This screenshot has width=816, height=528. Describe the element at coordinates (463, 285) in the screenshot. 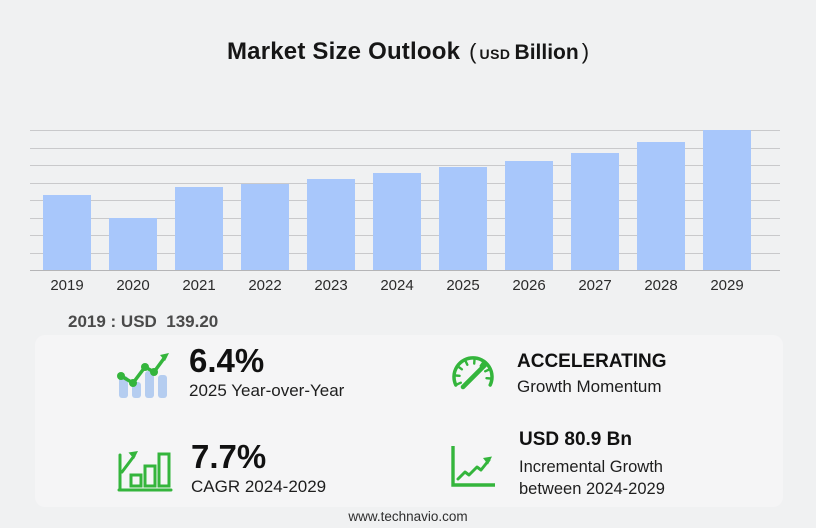

I see `x-tick-label-2025: 2025` at that location.